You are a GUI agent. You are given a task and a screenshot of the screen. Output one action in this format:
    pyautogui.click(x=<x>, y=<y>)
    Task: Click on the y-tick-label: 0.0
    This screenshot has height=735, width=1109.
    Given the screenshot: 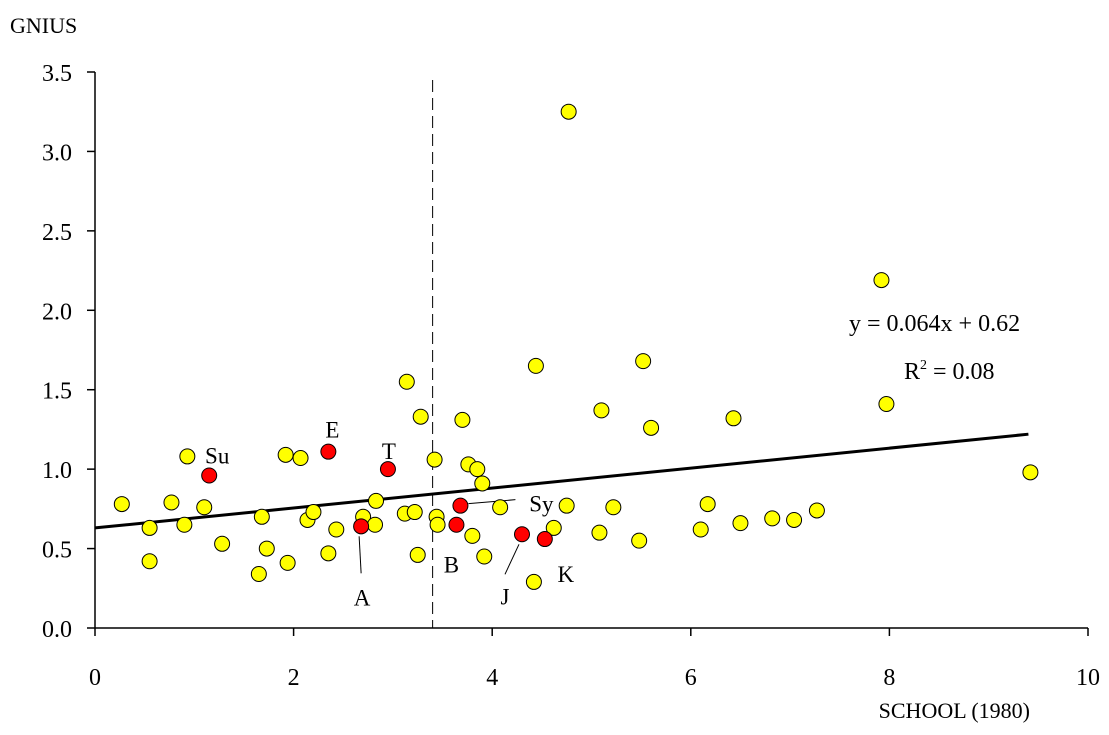 What is the action you would take?
    pyautogui.click(x=57, y=630)
    